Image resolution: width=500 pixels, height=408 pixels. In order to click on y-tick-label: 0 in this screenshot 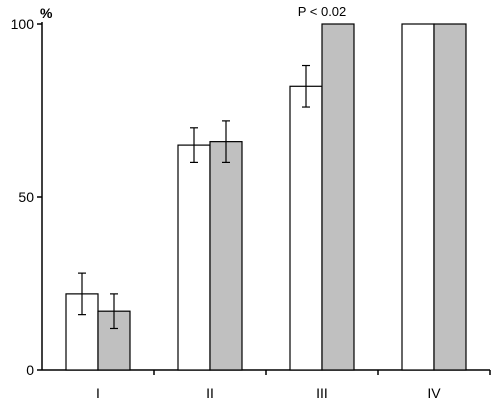, I will do `click(30, 370)`.